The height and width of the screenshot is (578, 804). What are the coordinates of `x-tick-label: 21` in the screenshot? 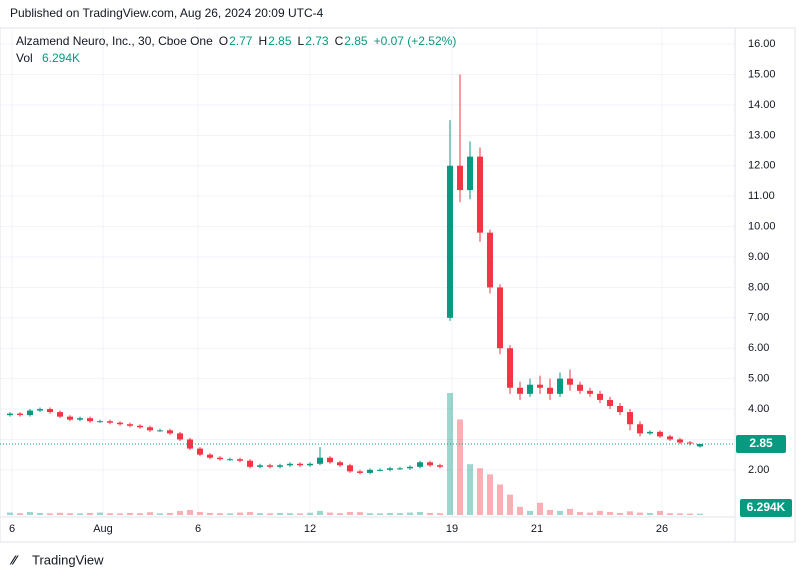 It's located at (537, 529).